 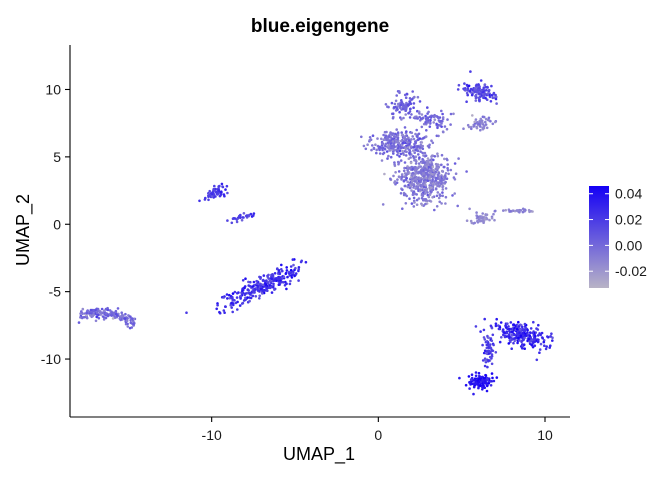 What do you see at coordinates (599, 237) in the screenshot?
I see `colorbar` at bounding box center [599, 237].